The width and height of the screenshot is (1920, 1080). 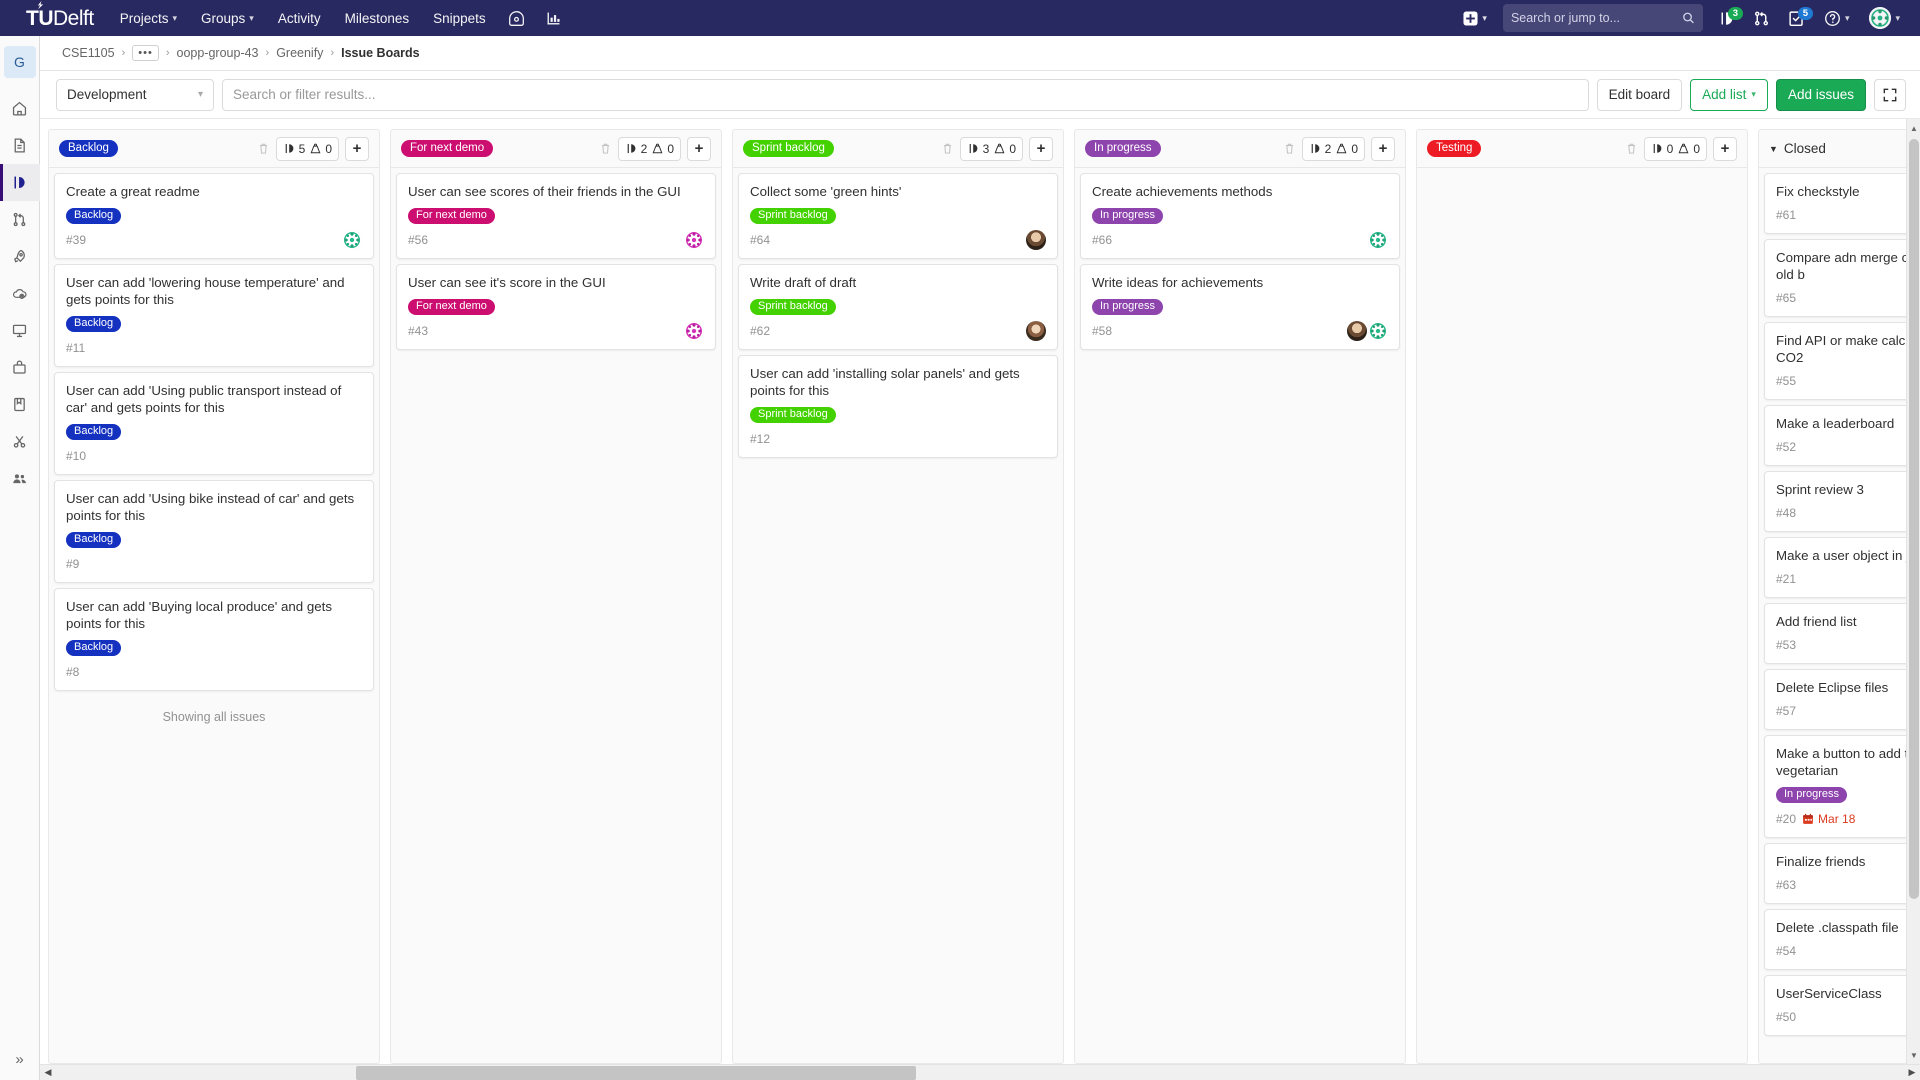 What do you see at coordinates (145, 53) in the screenshot?
I see `breadcrumb-expand-button: •••` at bounding box center [145, 53].